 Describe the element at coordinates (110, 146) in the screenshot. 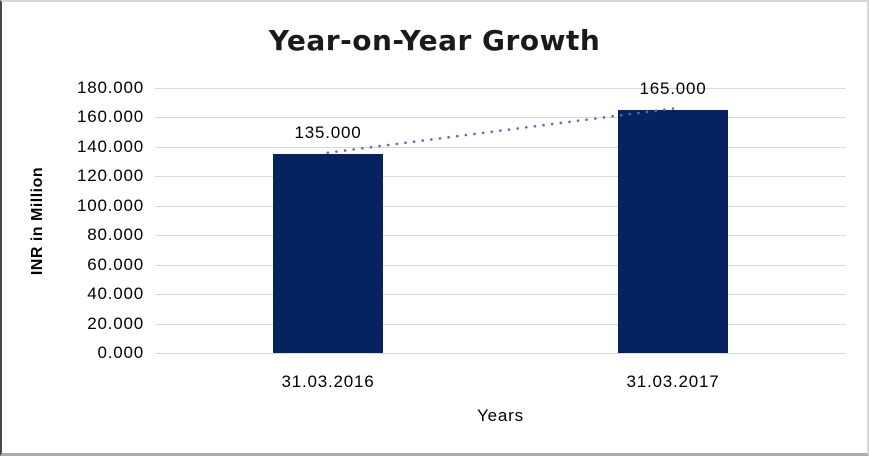

I see `y-tick-label: 140.000` at that location.